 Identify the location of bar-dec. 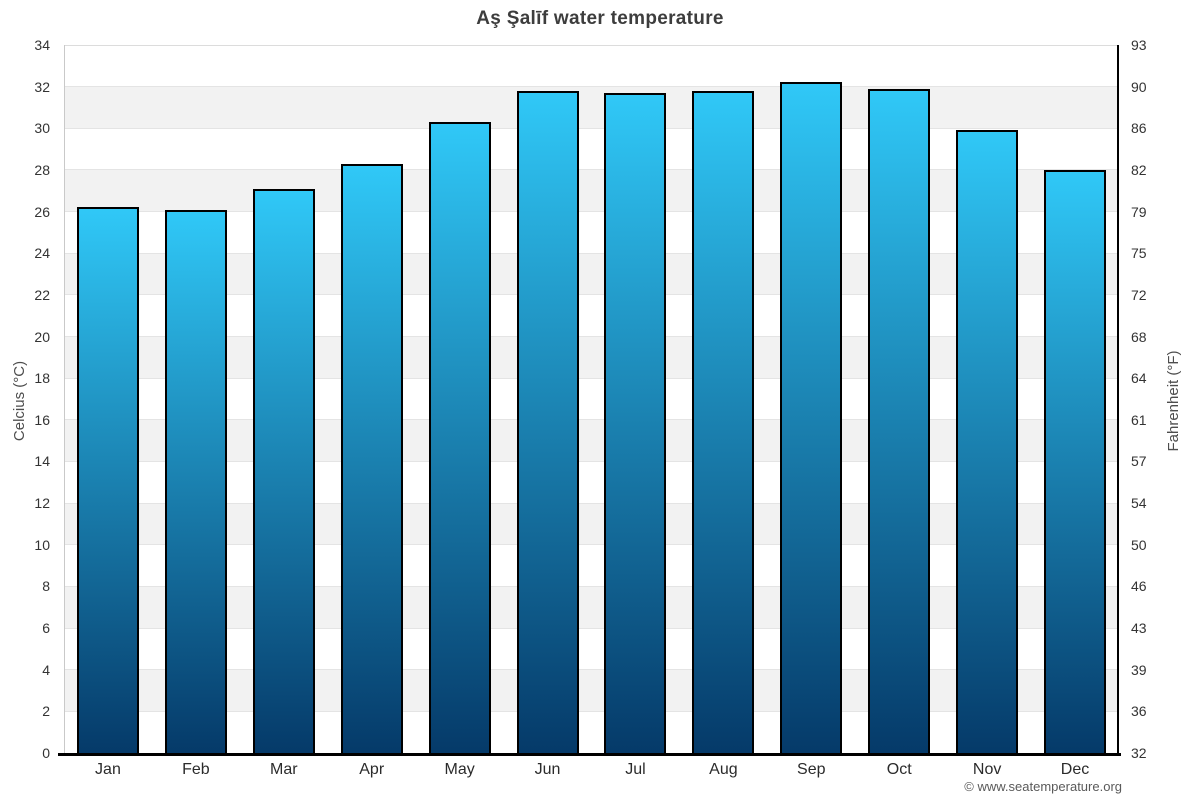
(1075, 461).